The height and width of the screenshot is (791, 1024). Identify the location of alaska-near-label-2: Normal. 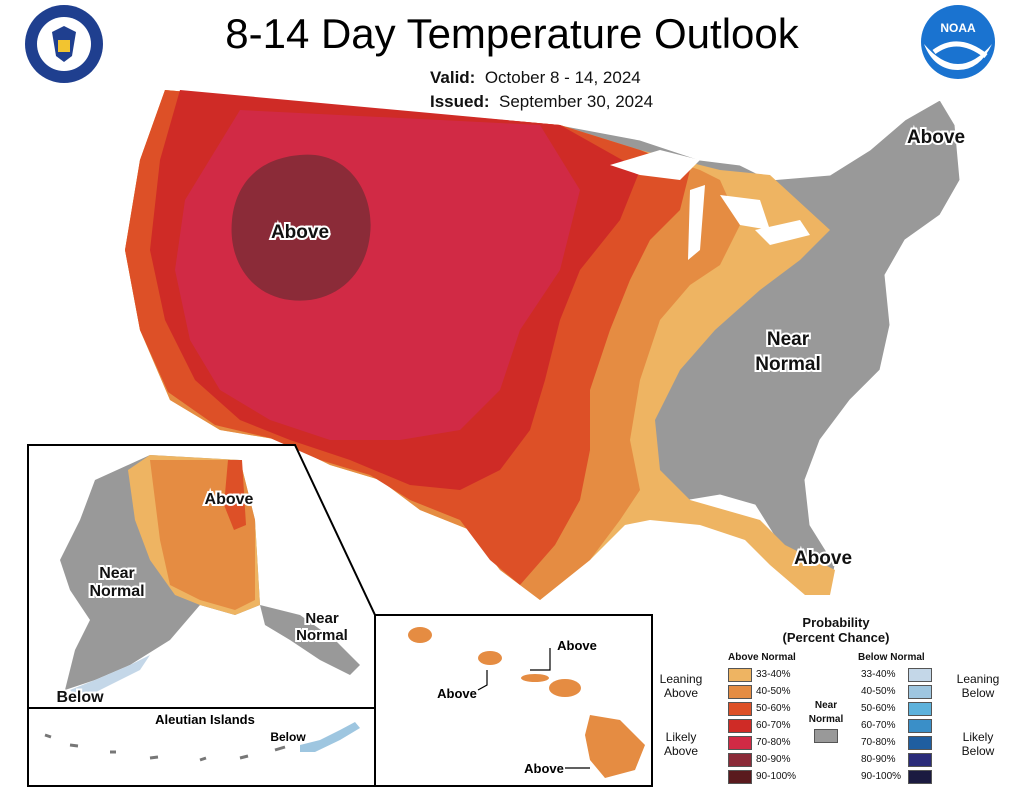
(116, 591).